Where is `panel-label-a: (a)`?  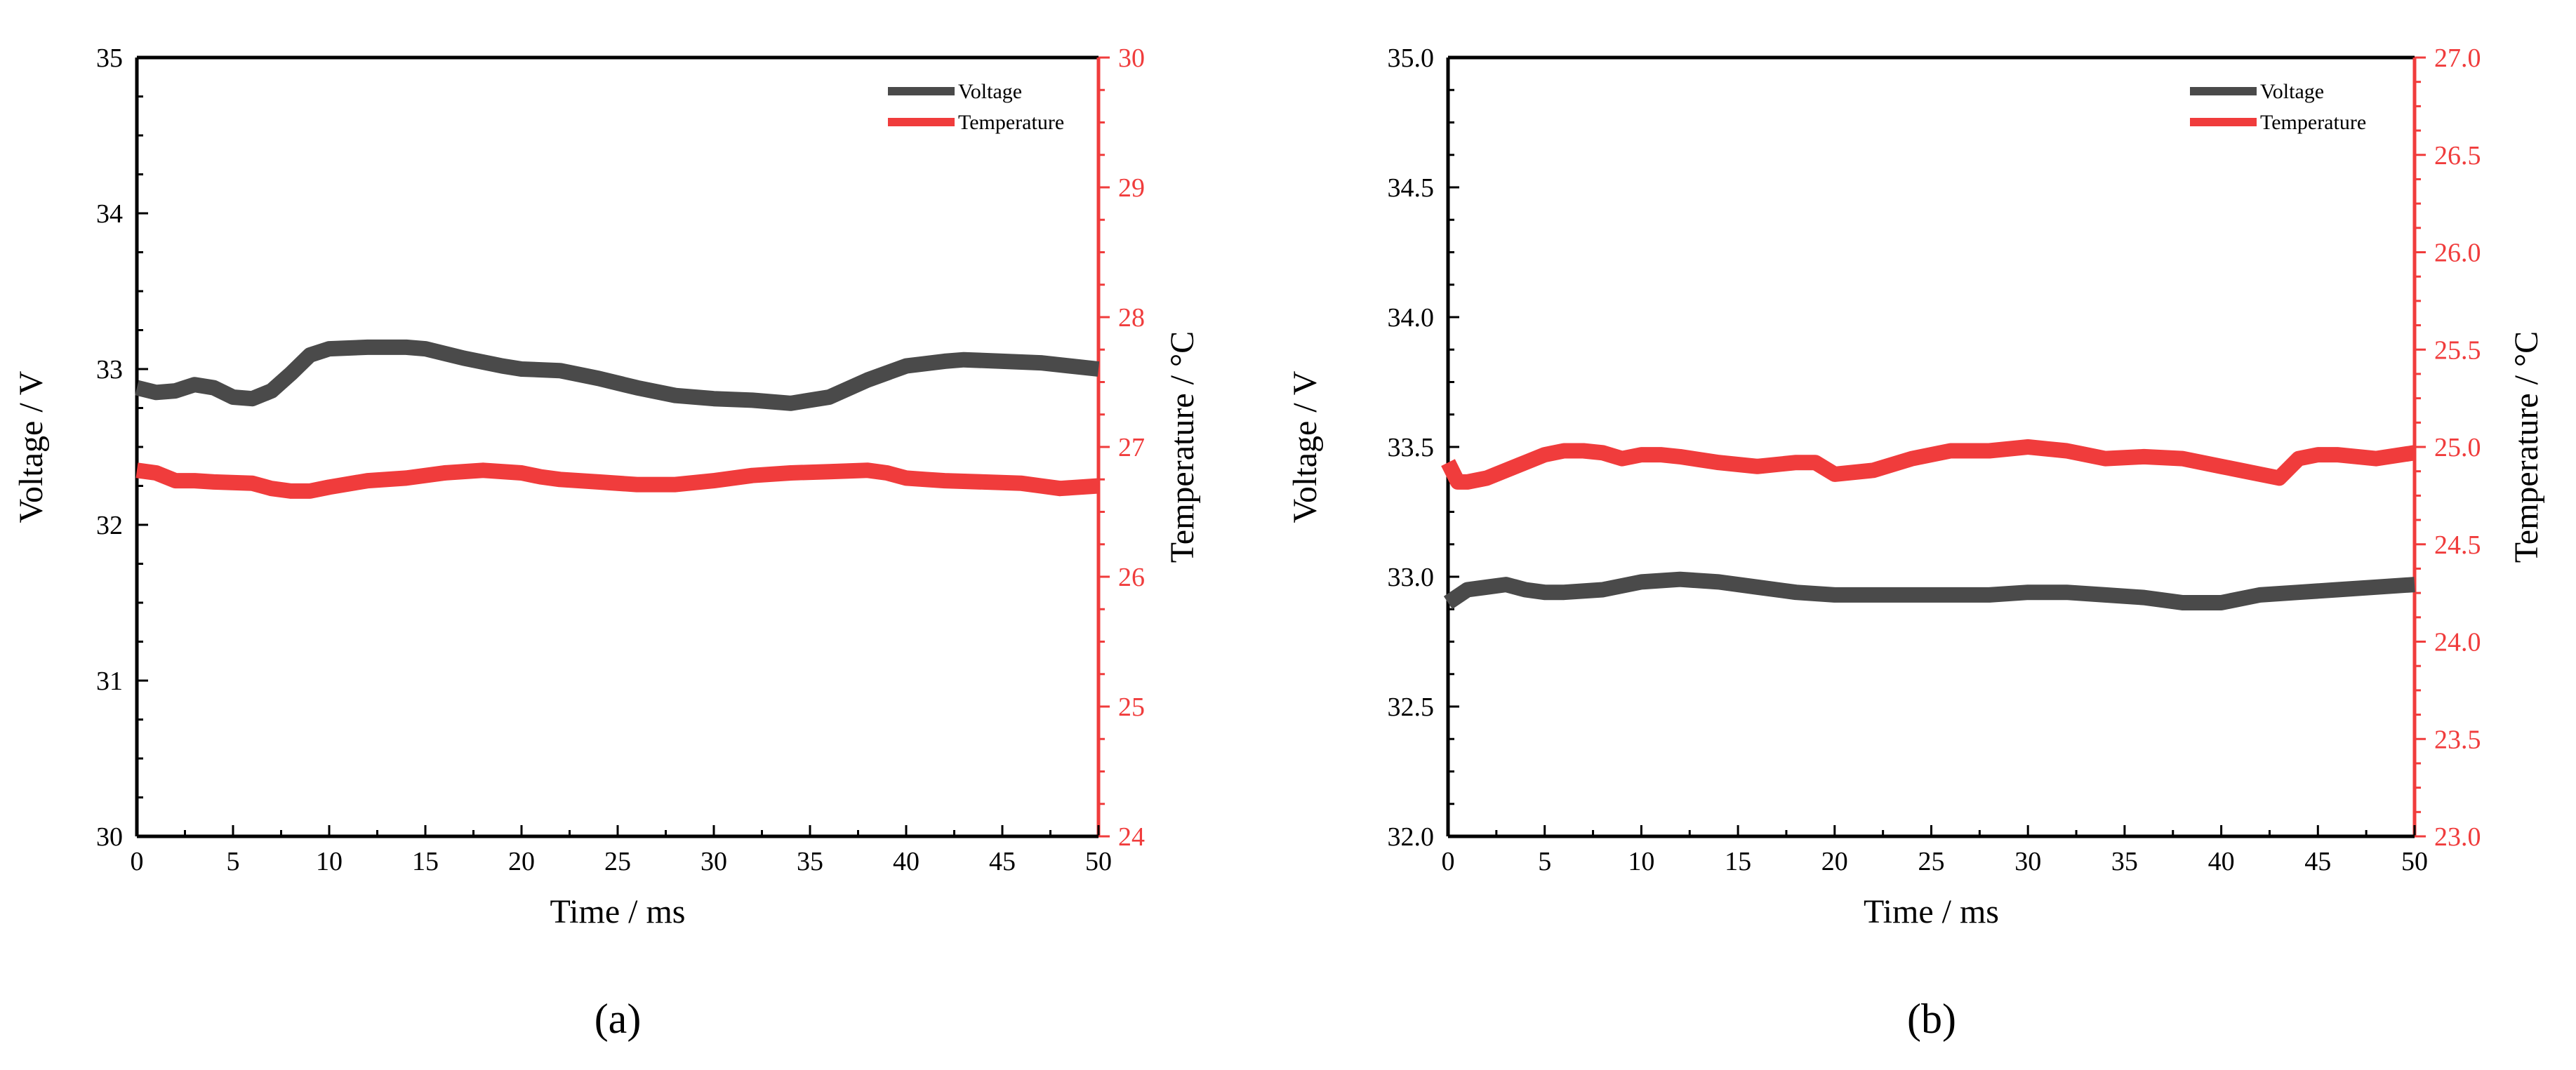 panel-label-a: (a) is located at coordinates (619, 1019).